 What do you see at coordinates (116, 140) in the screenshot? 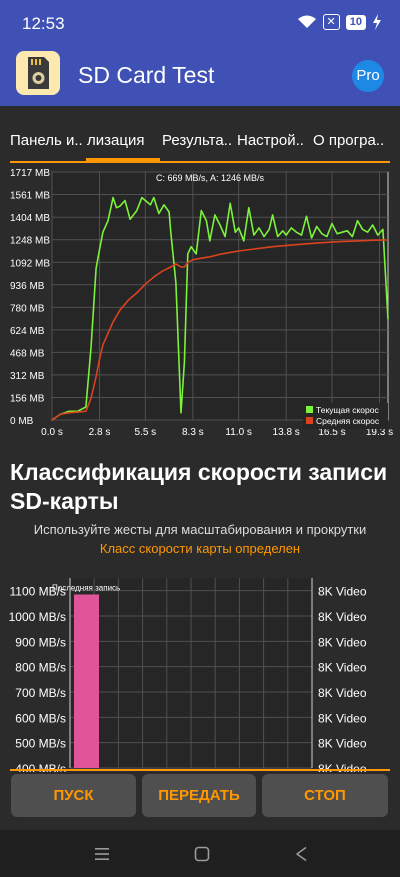
I see `tab-visualization: лизация` at bounding box center [116, 140].